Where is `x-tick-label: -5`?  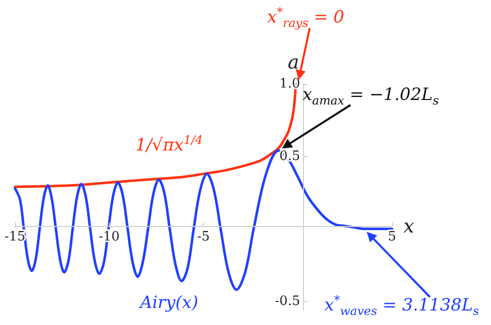
x-tick-label: -5 is located at coordinates (203, 237).